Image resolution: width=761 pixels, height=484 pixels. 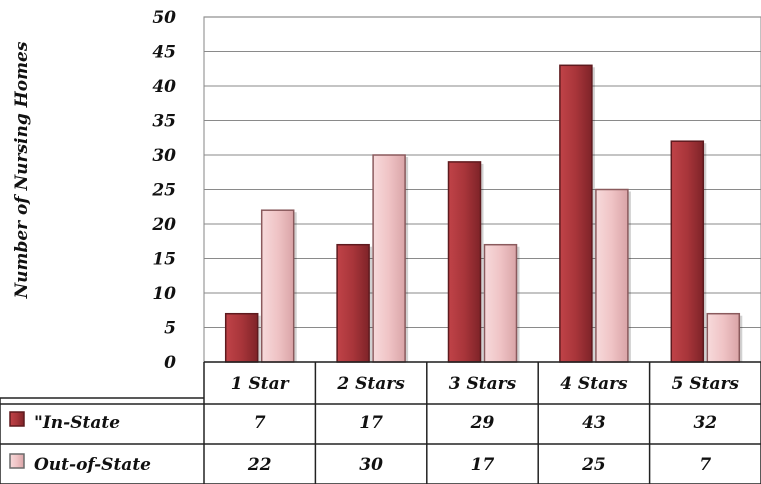 I want to click on y-tick-label: 30, so click(x=164, y=156).